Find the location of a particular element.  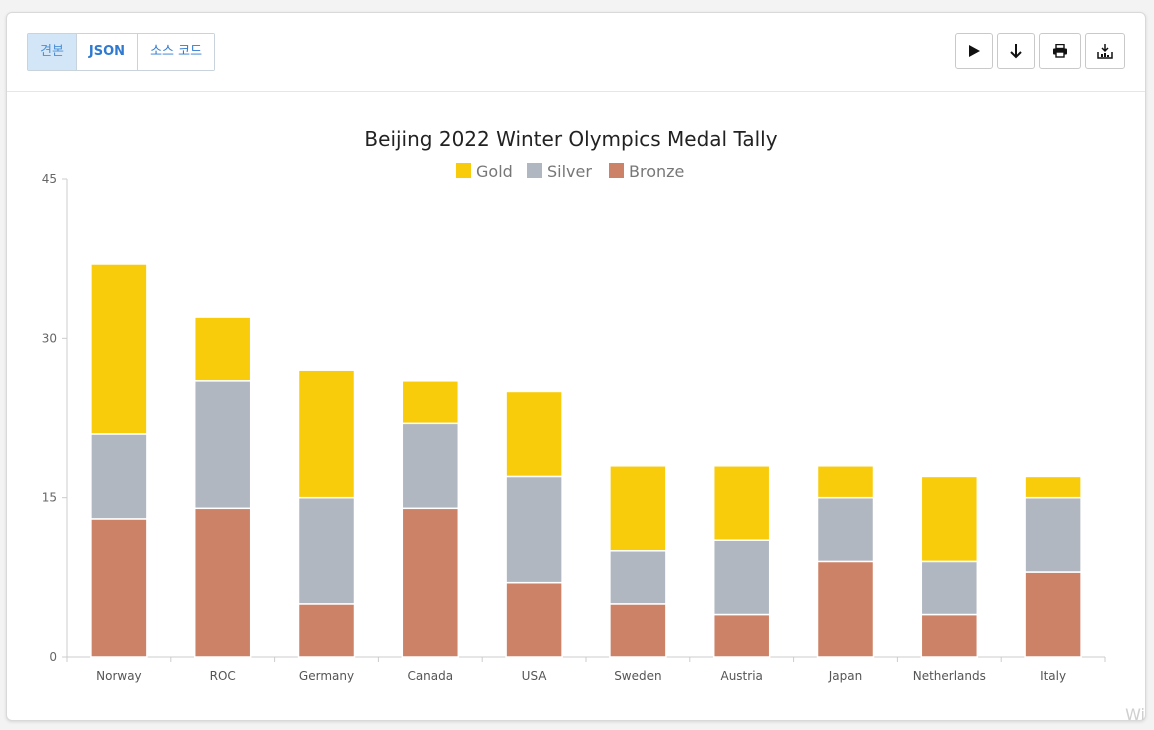

print-button is located at coordinates (1060, 51).